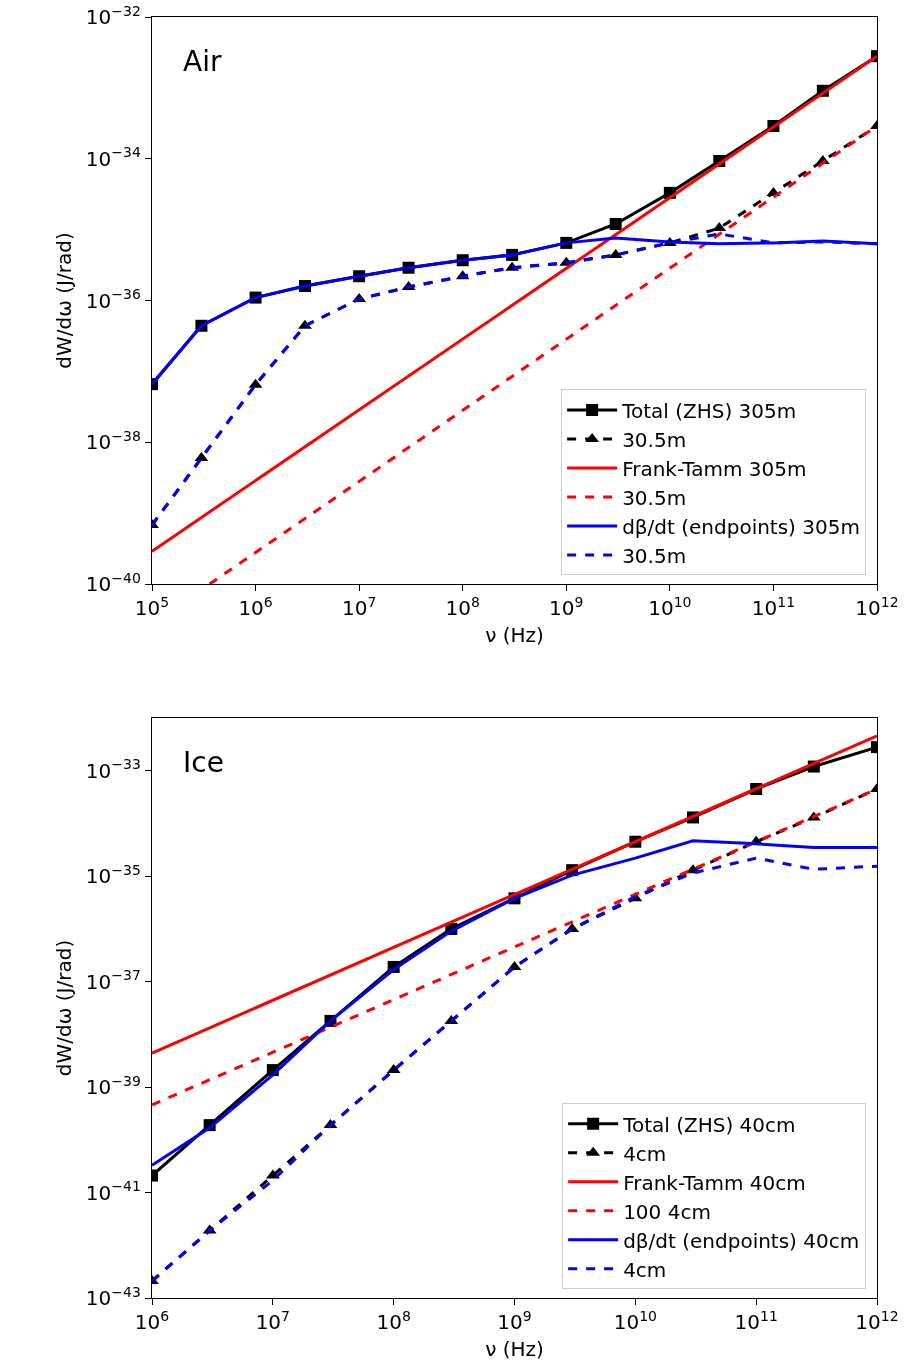  What do you see at coordinates (113, 1086) in the screenshot?
I see `y-tick-label: 10$^{−39}$` at bounding box center [113, 1086].